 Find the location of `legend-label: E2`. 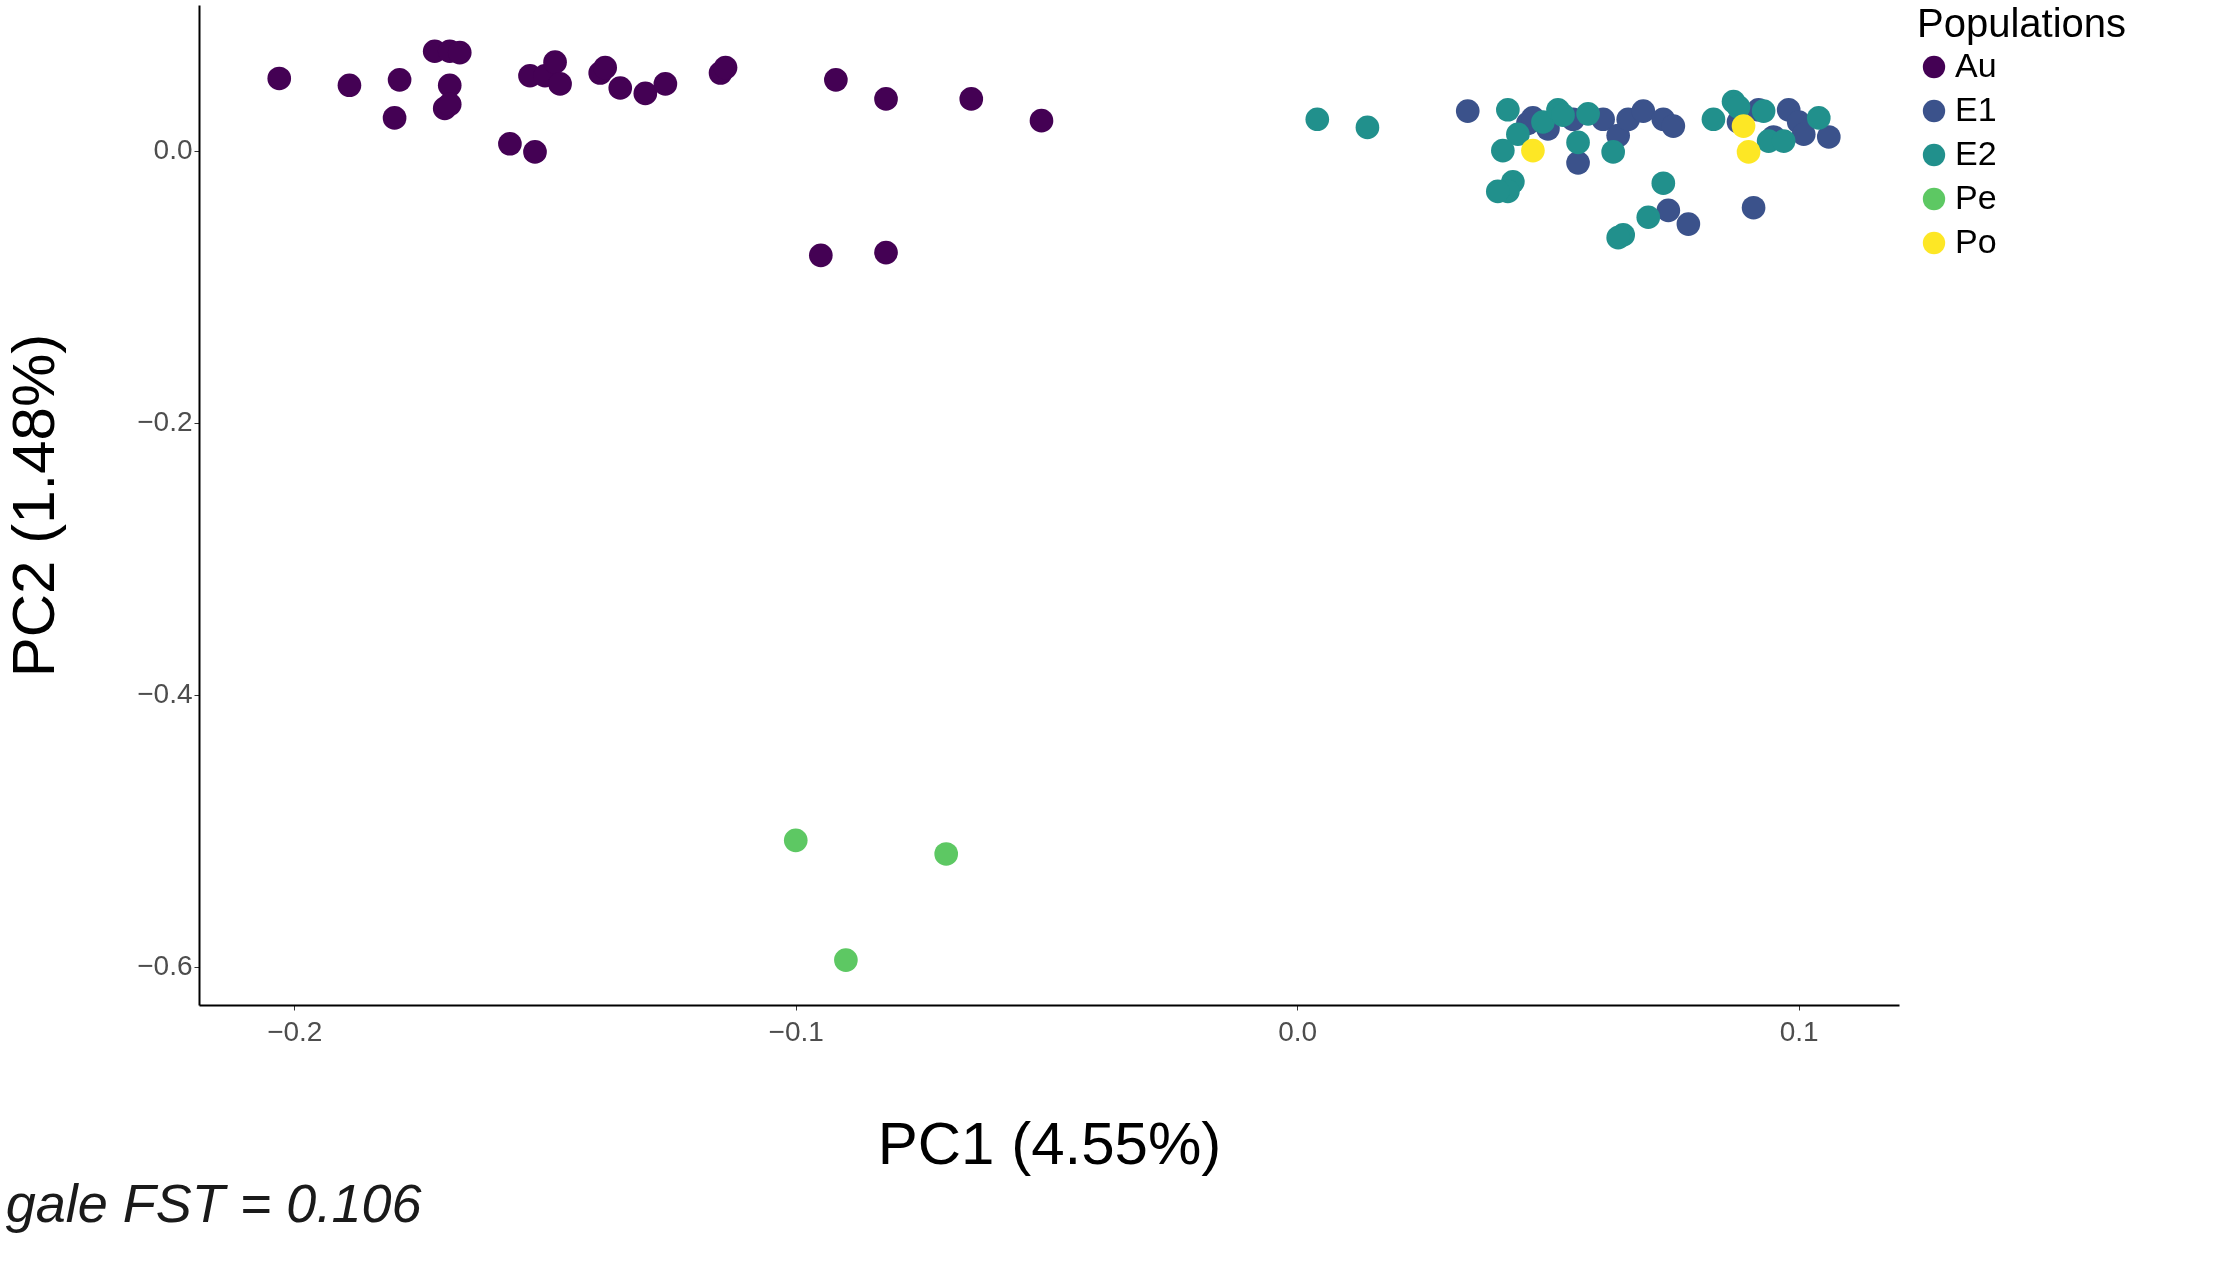

legend-label: E2 is located at coordinates (1976, 153).